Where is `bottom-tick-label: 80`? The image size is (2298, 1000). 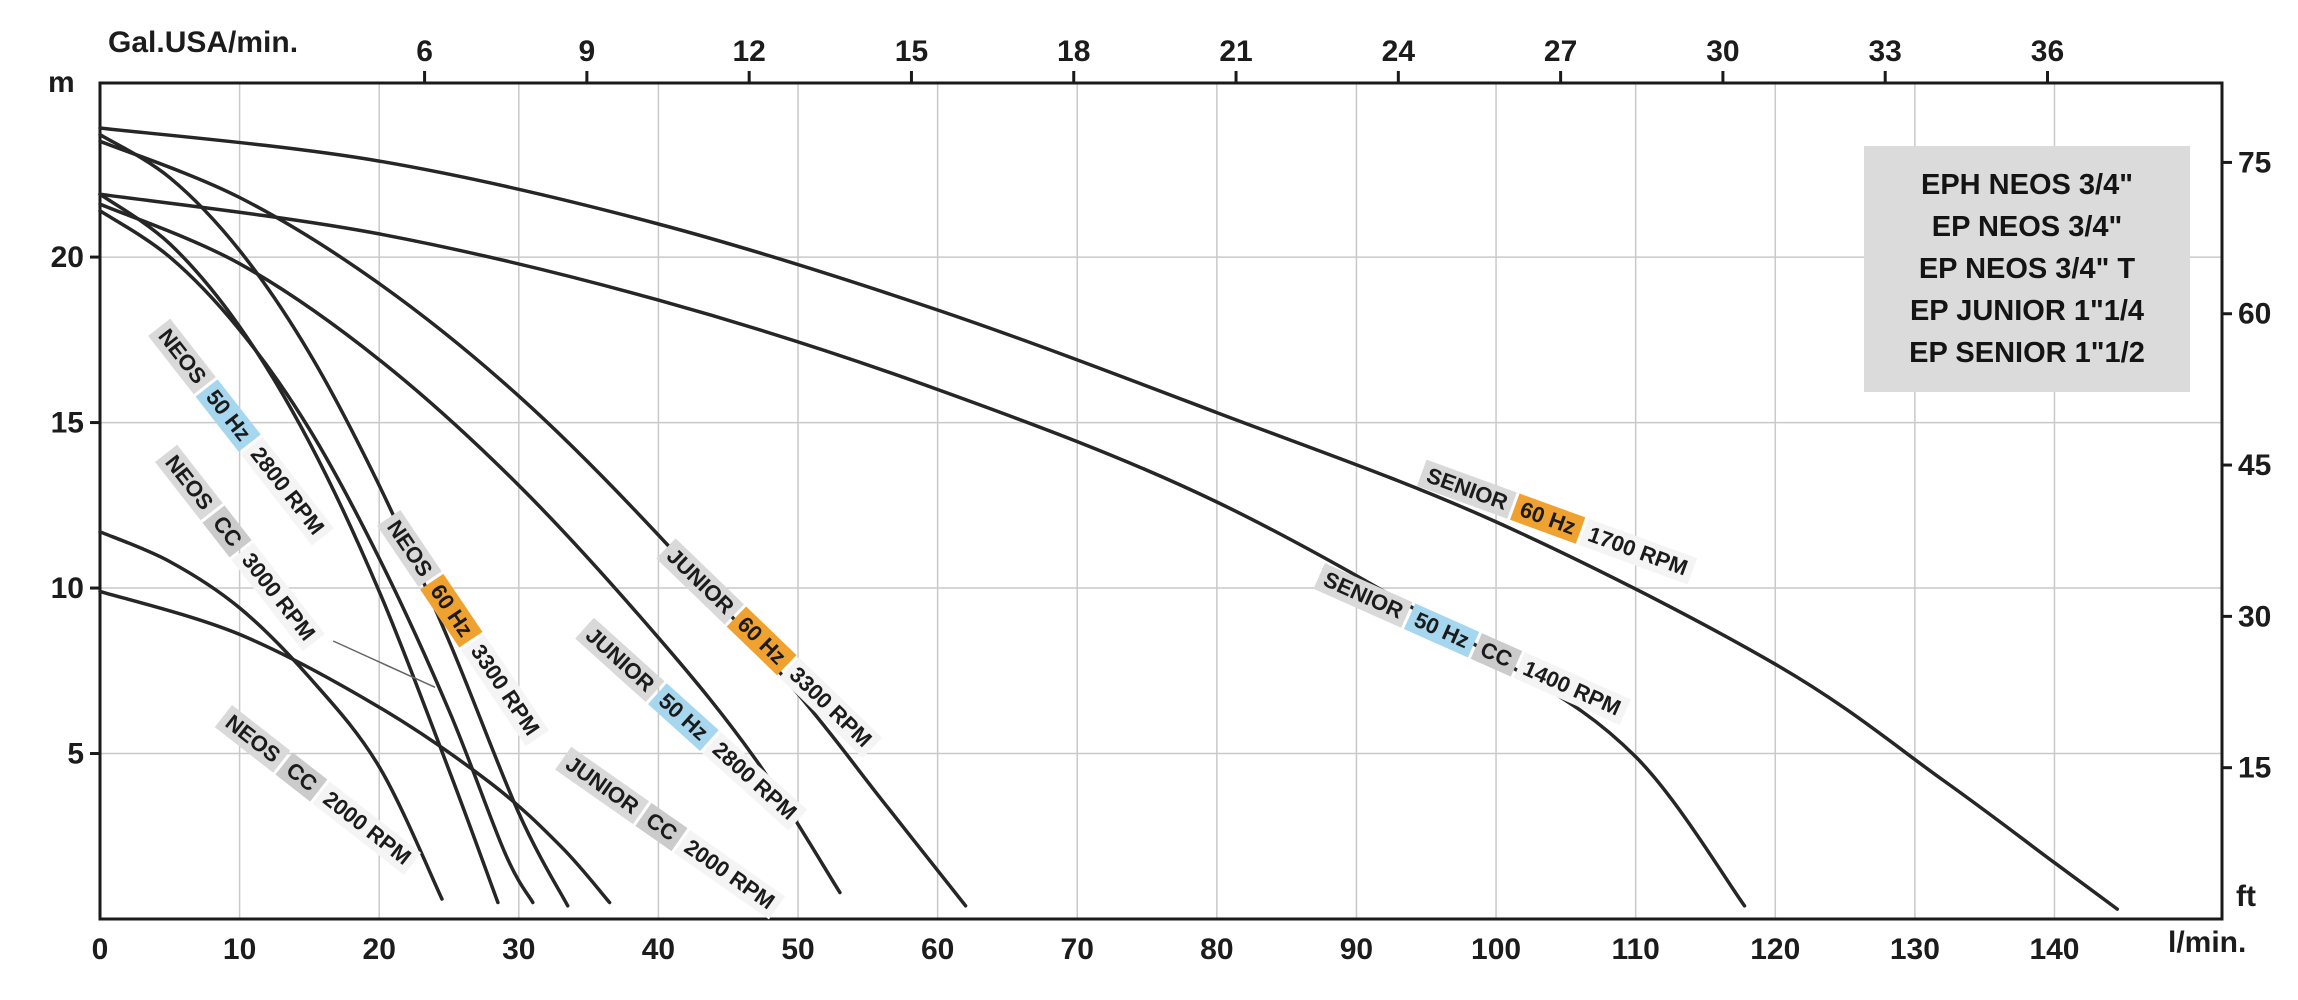
bottom-tick-label: 80 is located at coordinates (1216, 949).